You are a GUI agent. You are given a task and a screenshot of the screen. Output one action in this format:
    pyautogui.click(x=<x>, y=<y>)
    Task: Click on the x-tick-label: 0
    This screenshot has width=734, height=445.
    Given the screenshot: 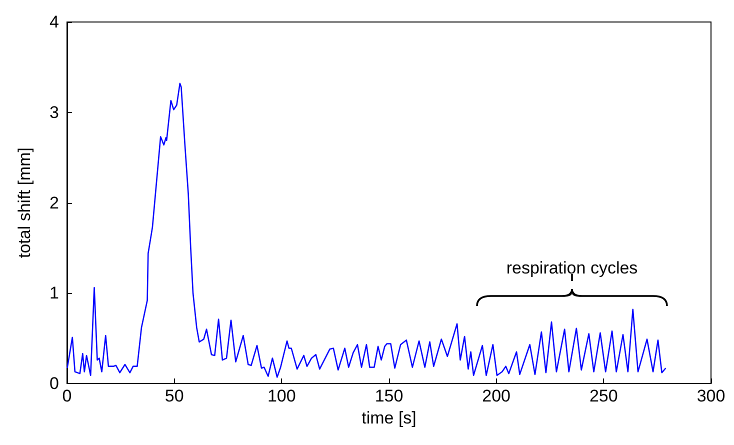 What is the action you would take?
    pyautogui.click(x=67, y=396)
    